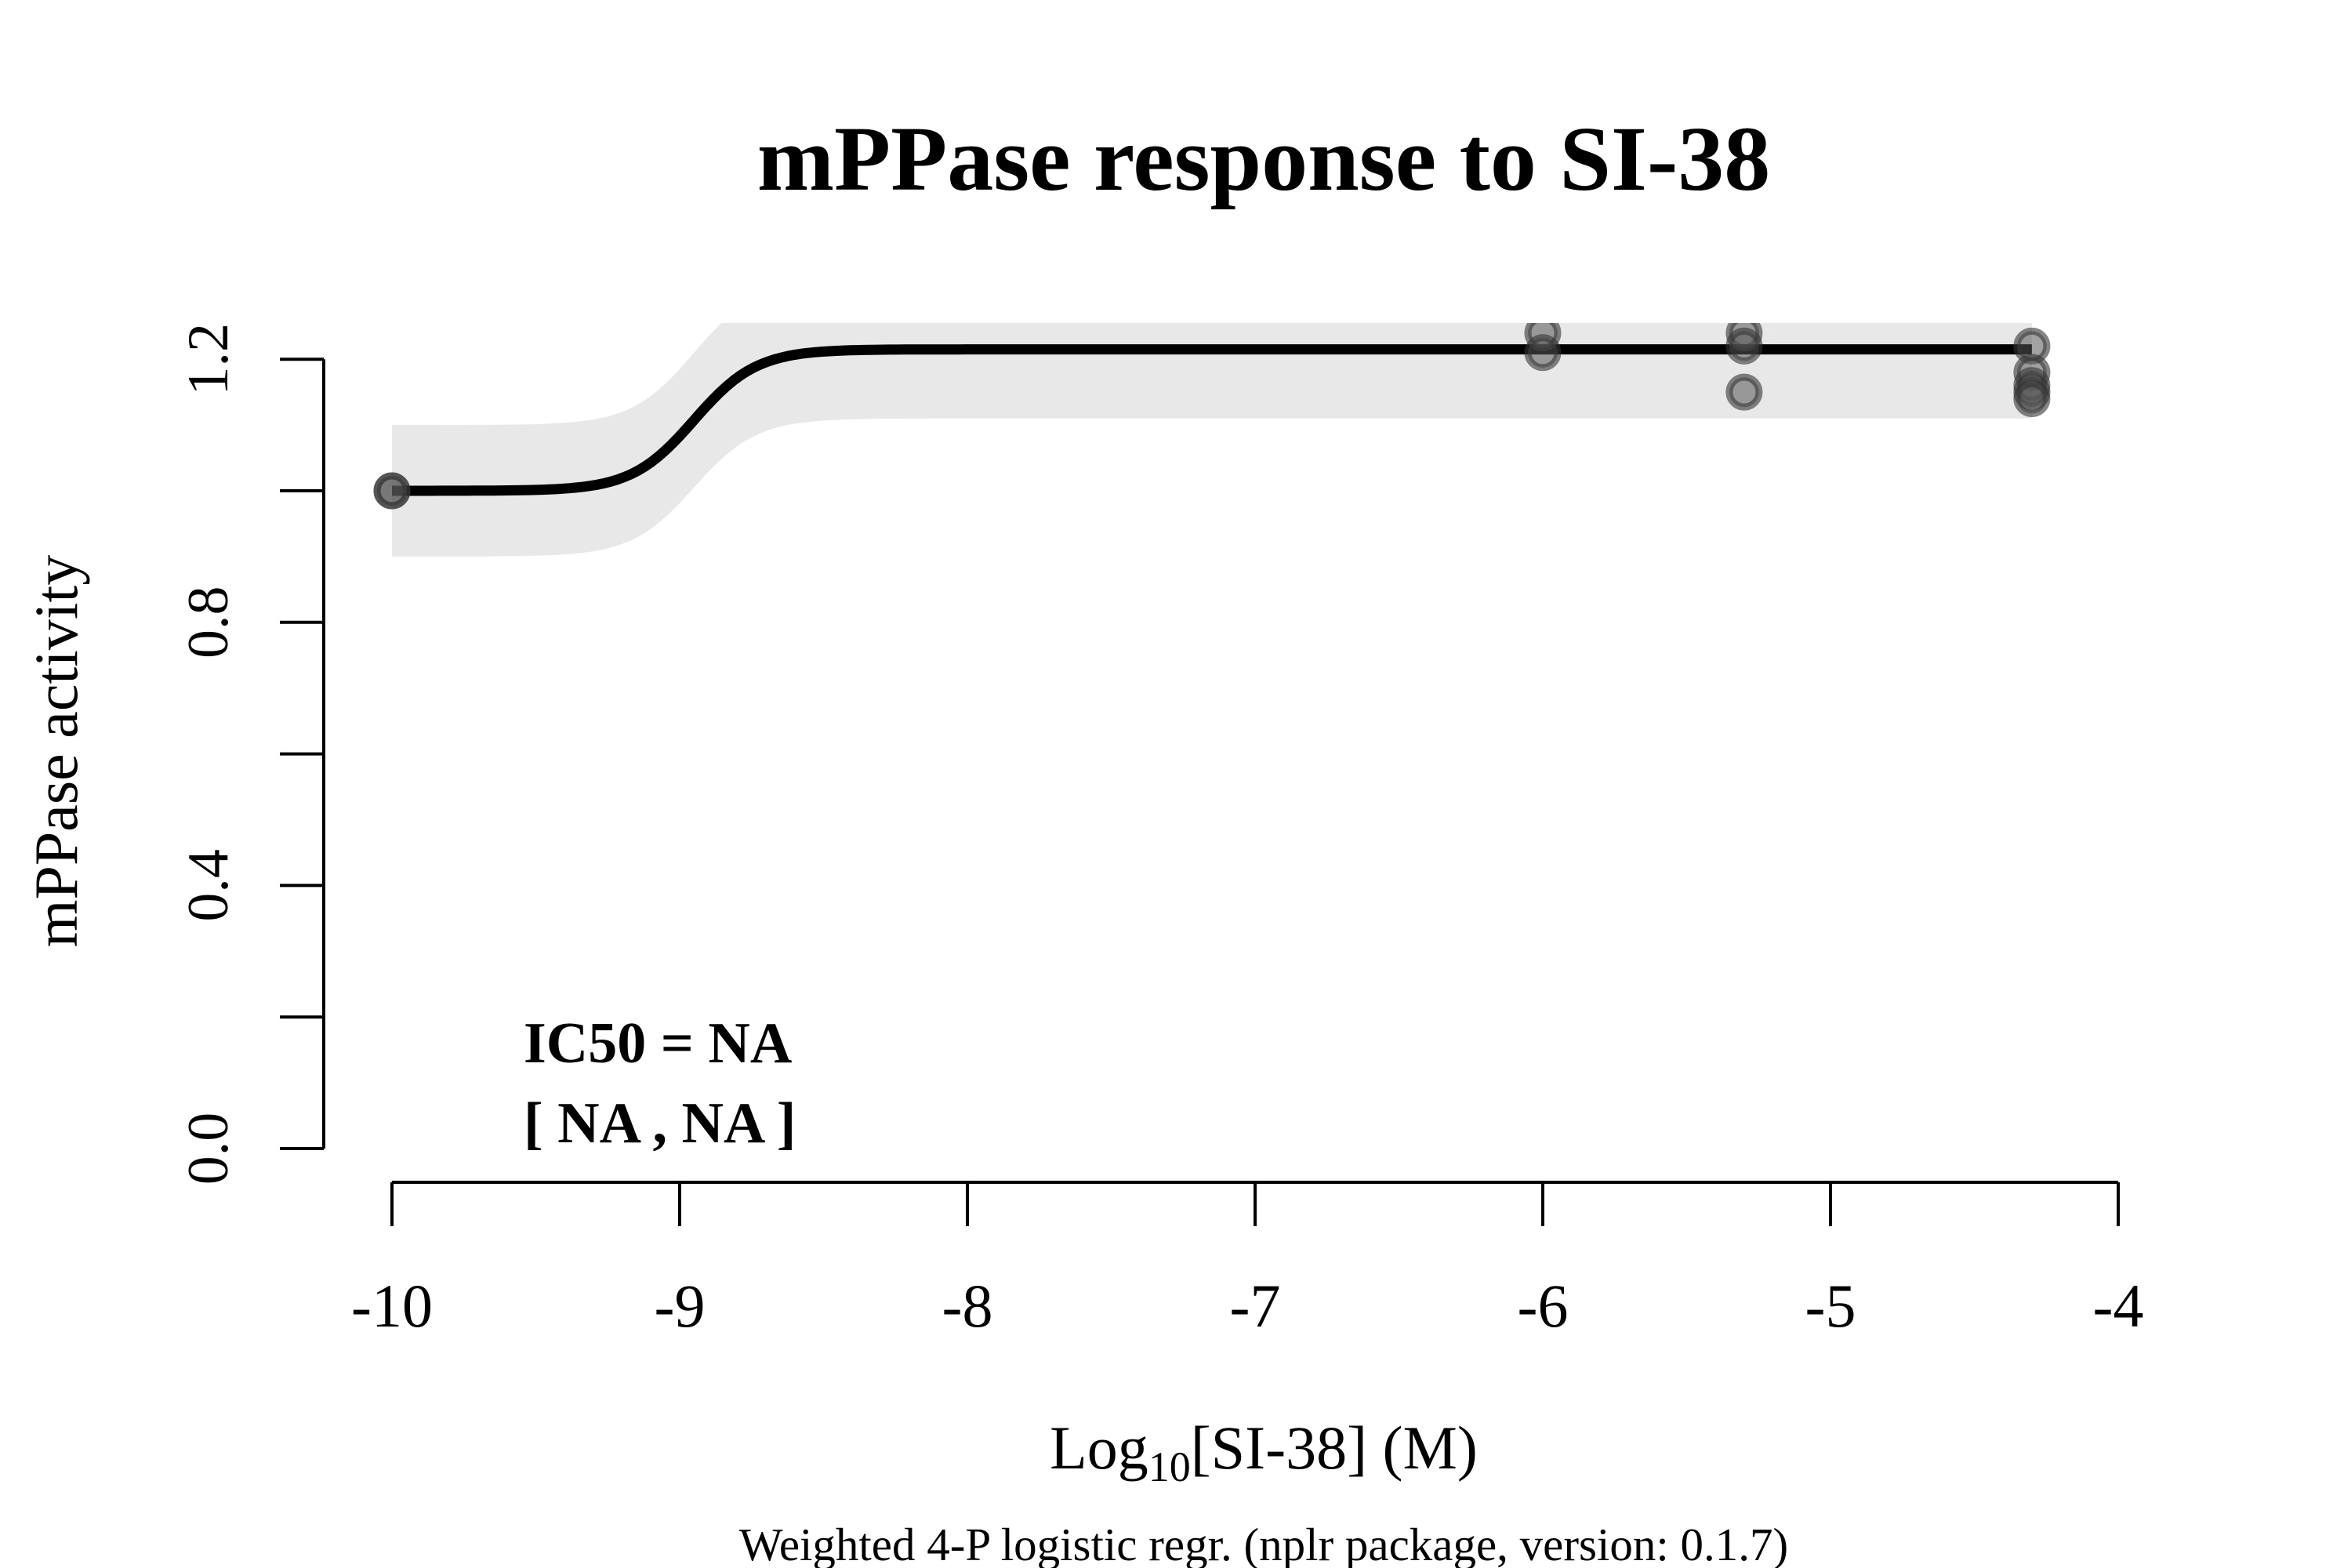 The image size is (2333, 1568). I want to click on confidence-band, so click(1212, 440).